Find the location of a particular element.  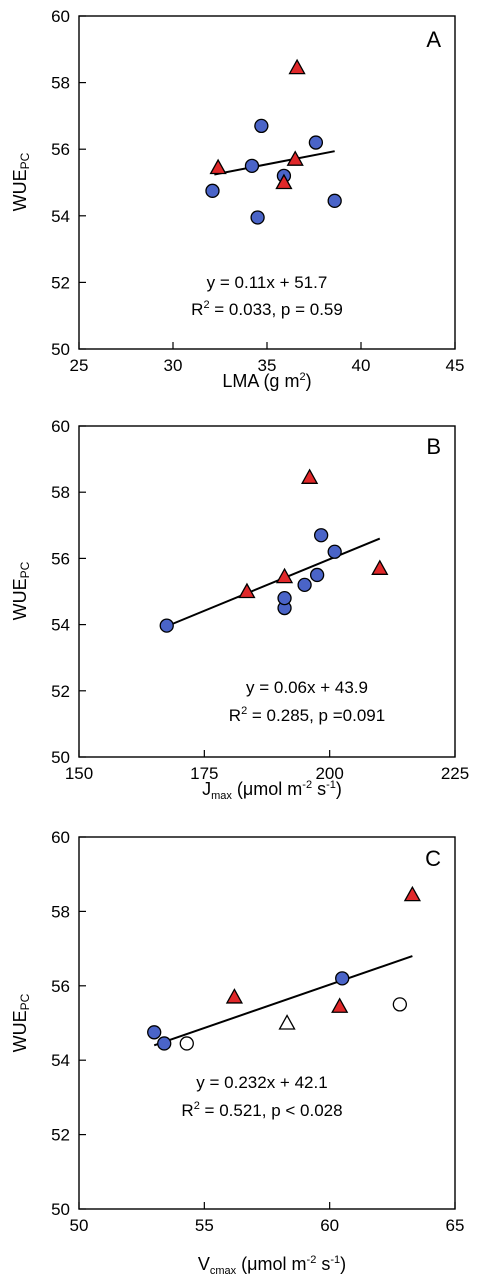

x-tick-label: 50 is located at coordinates (79, 1225).